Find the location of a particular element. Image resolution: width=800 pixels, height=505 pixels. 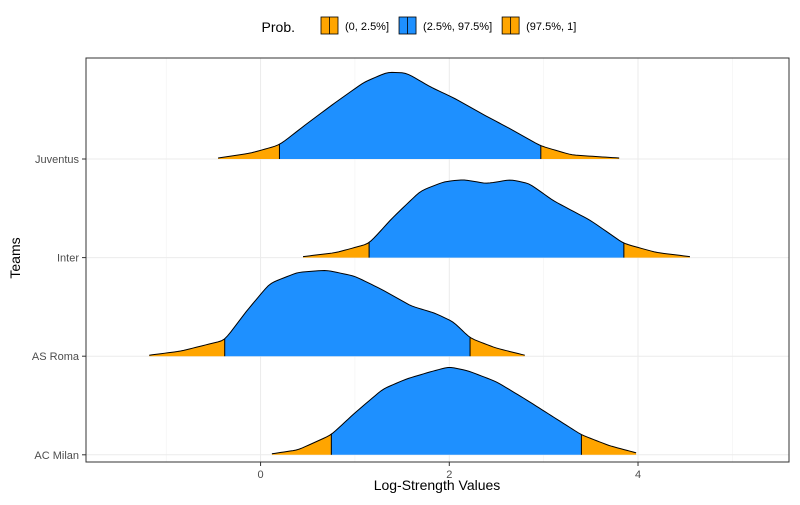

legend-label: (2.5%, 97.5%] is located at coordinates (457, 27).